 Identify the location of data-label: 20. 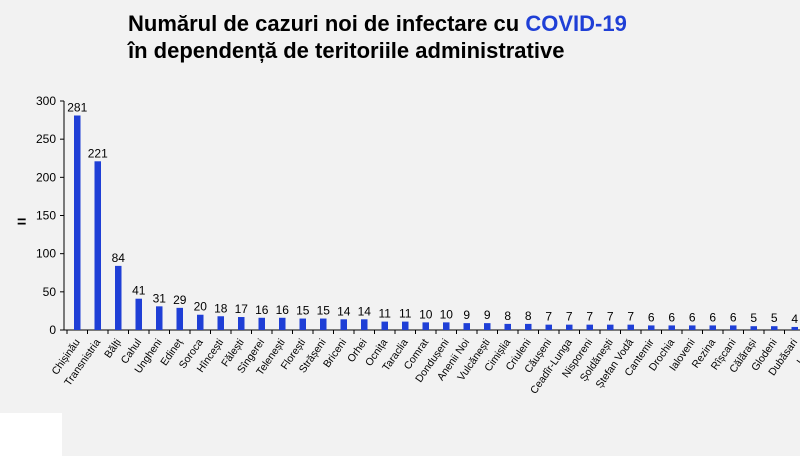
(201, 307).